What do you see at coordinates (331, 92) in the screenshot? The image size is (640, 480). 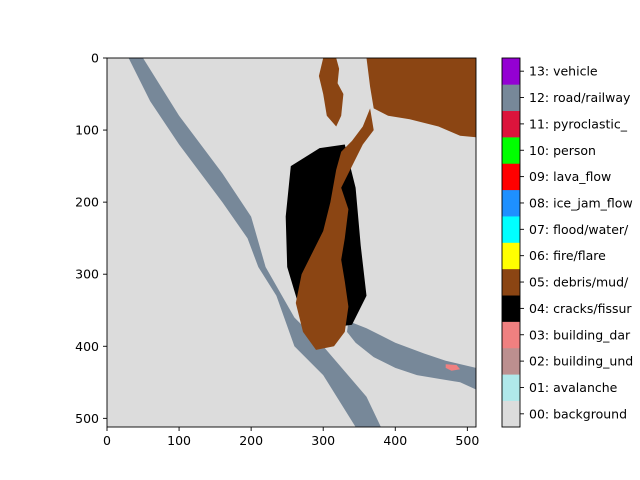 I see `region-debris-top-left-lobe` at bounding box center [331, 92].